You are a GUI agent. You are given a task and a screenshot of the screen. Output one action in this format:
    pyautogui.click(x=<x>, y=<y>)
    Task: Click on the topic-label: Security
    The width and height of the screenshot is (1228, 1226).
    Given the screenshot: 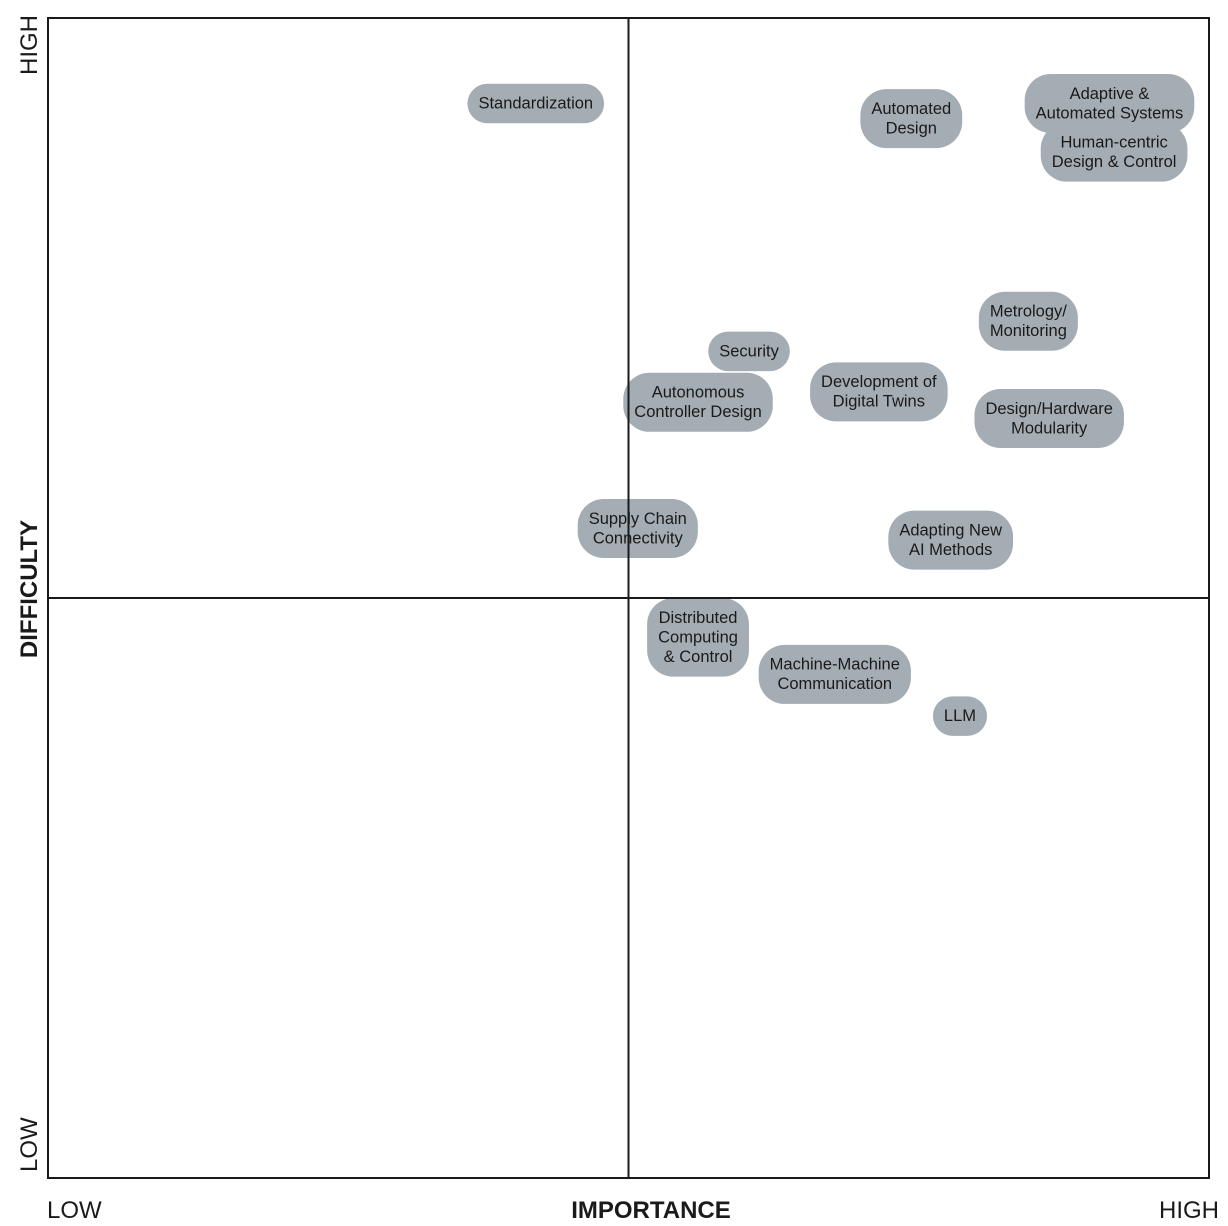 What is the action you would take?
    pyautogui.click(x=749, y=351)
    